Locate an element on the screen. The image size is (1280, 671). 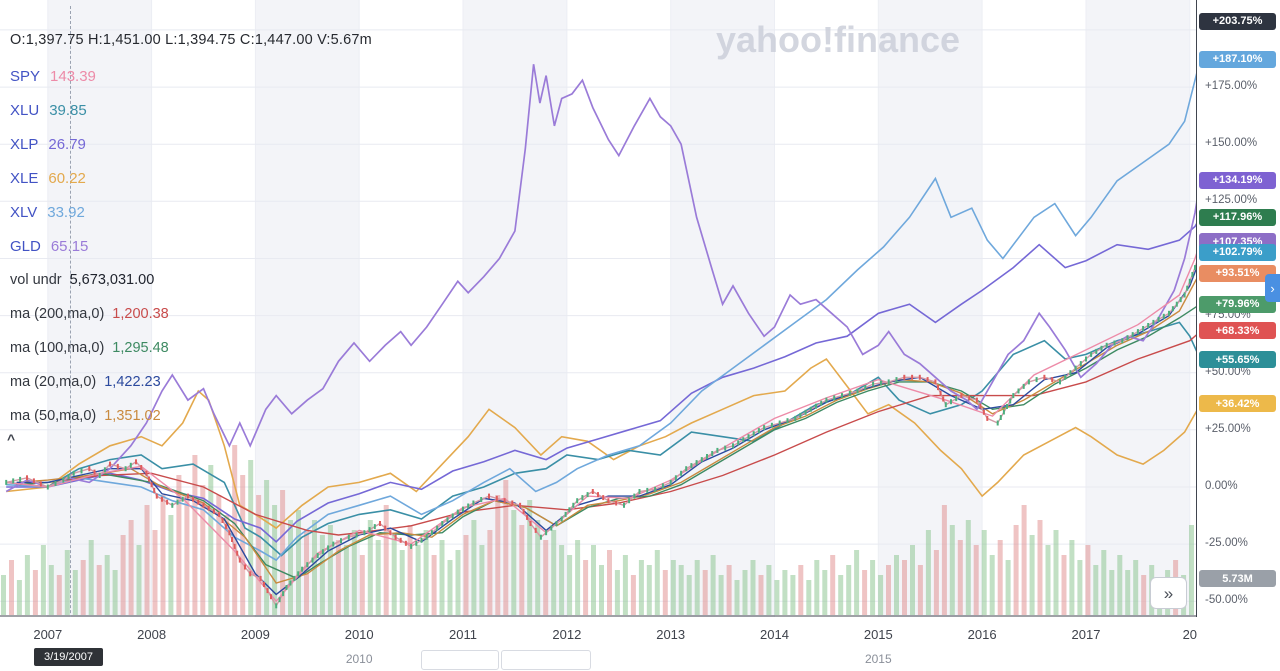
legend-symbol-XLU: XLU is located at coordinates (25, 110).